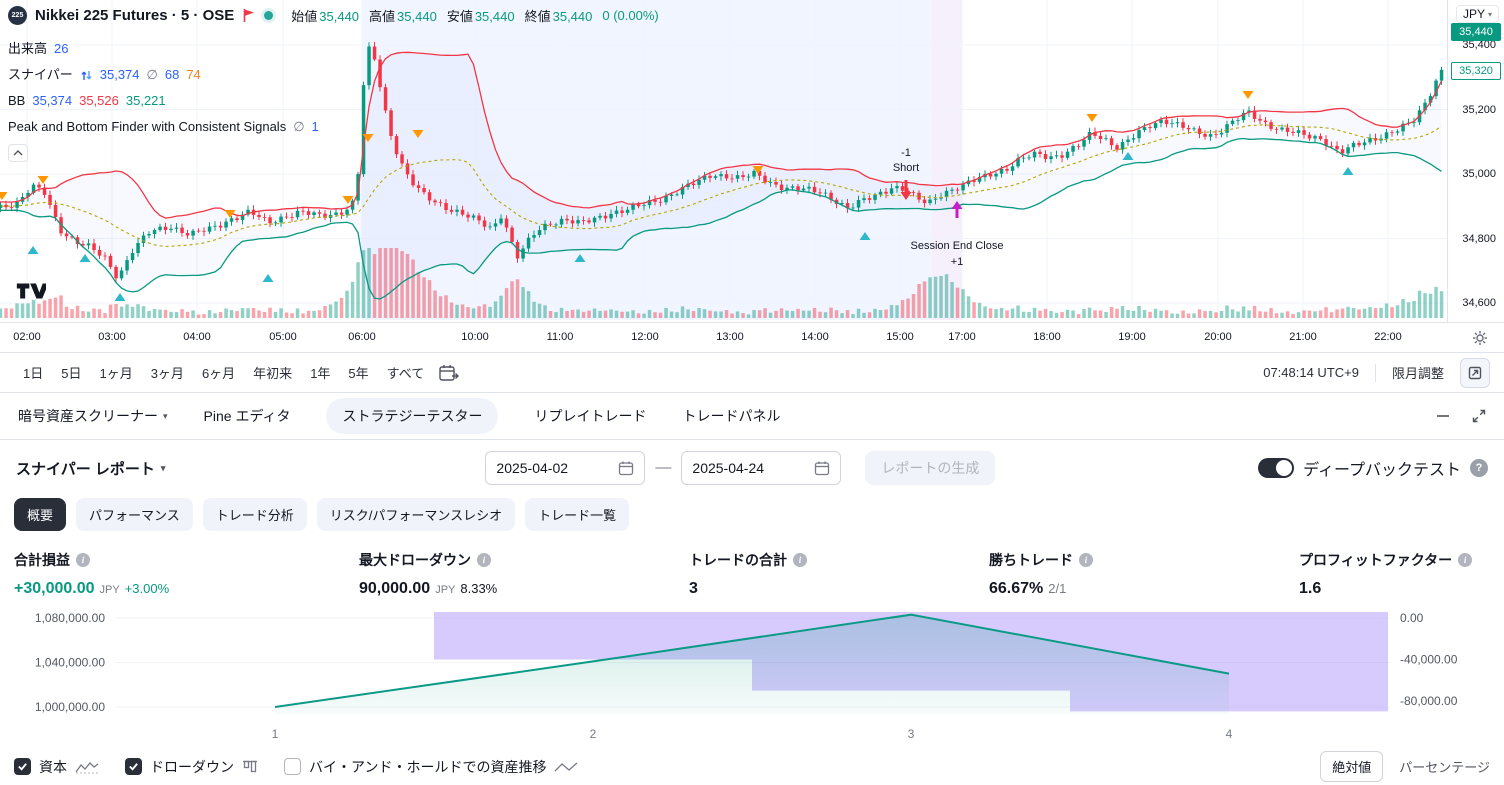 The height and width of the screenshot is (785, 1504). Describe the element at coordinates (134, 514) in the screenshot. I see `tab-performance: パフォーマンス` at that location.